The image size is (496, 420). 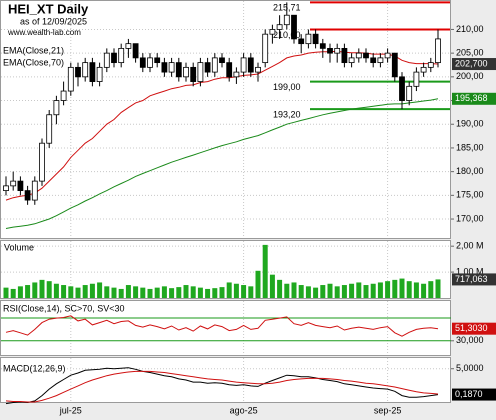 I want to click on pane-title: Volume, so click(x=19, y=247).